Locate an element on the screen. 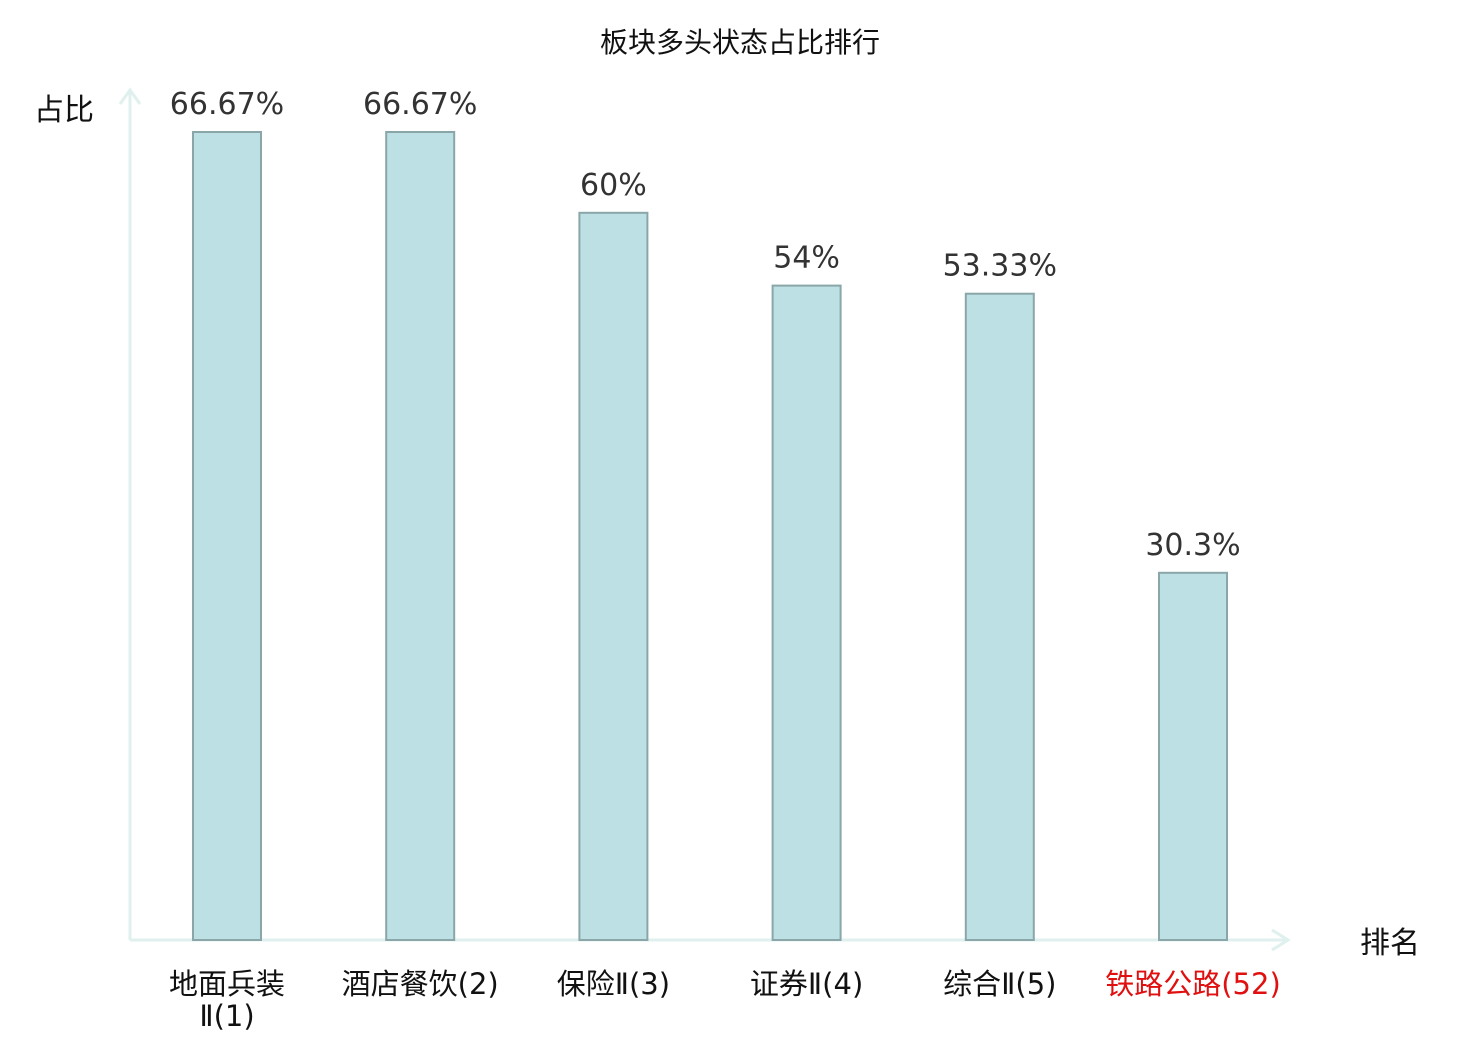 The image size is (1480, 1040). bar-value-label: 30.3% is located at coordinates (1192, 545).